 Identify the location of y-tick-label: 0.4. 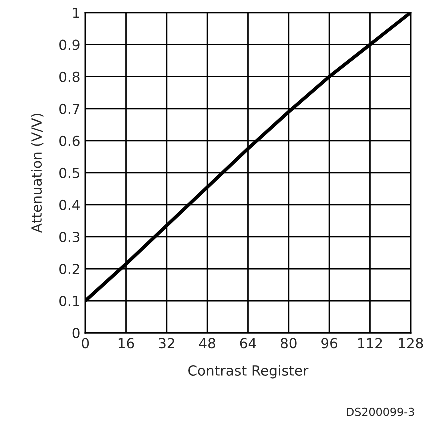
(70, 205).